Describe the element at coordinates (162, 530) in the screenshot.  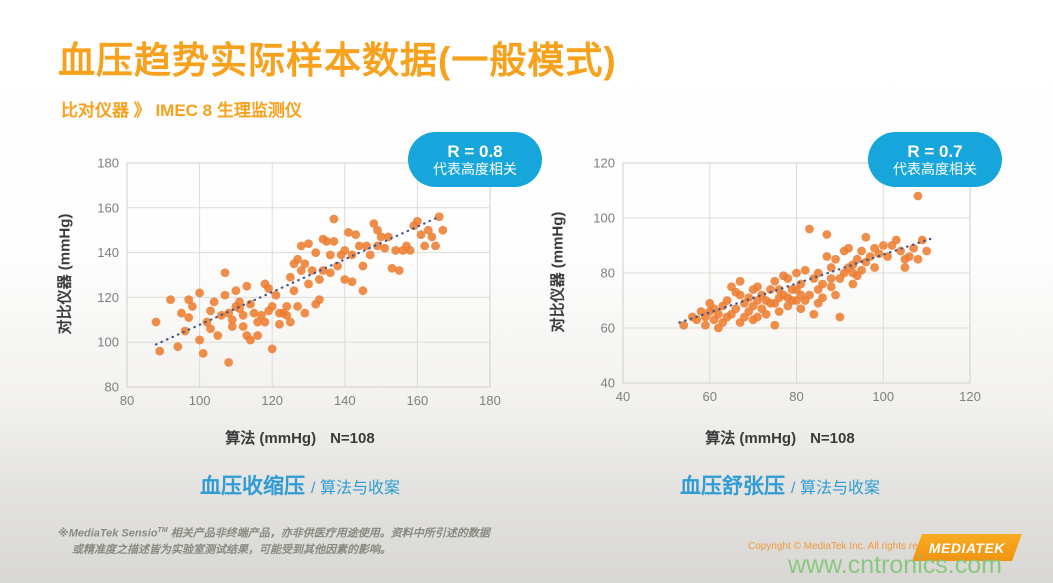
I see `trademark-sup: TM` at that location.